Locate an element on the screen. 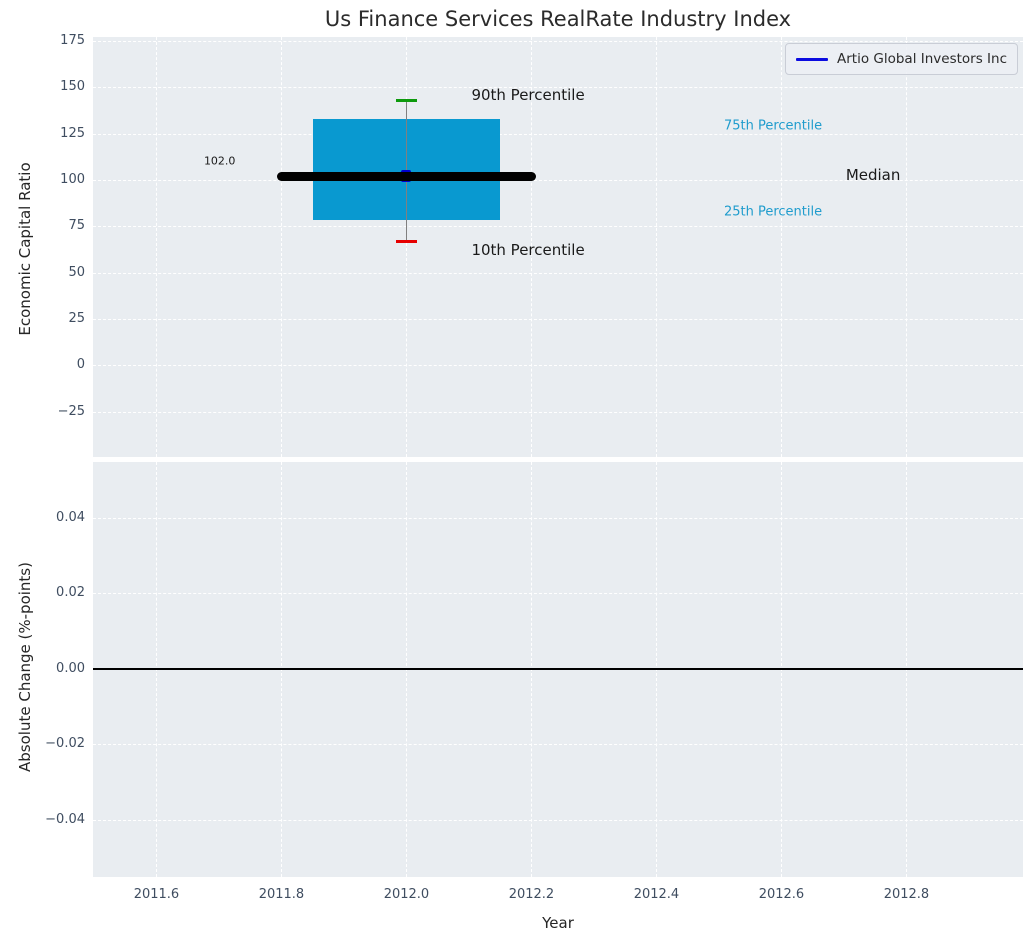  y-tick-label: −0.02 is located at coordinates (65, 744).